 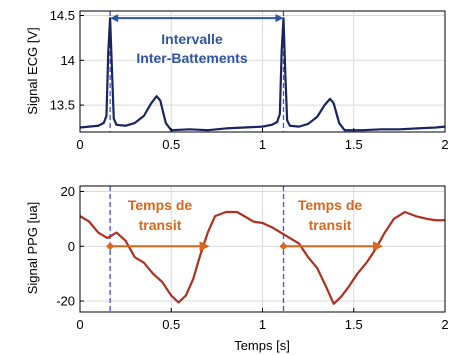 What do you see at coordinates (71, 246) in the screenshot?
I see `ppg-y-tick-label: 0` at bounding box center [71, 246].